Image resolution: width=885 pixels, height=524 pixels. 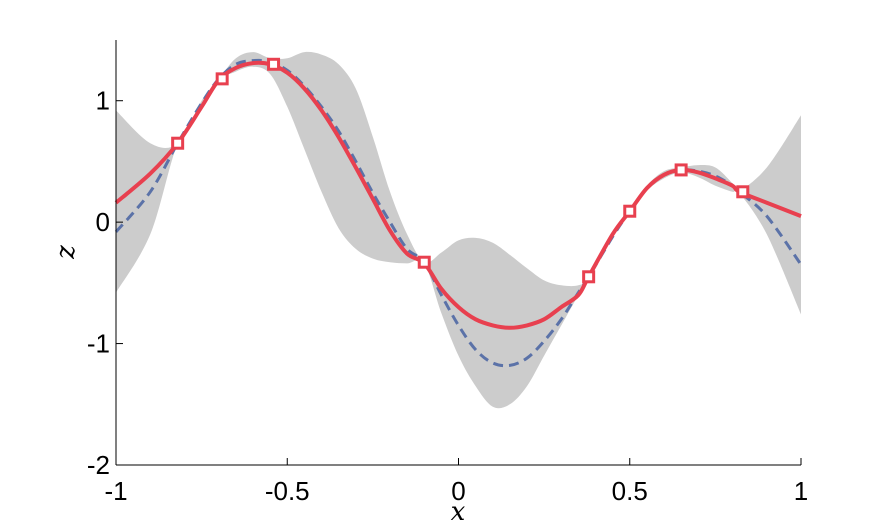 What do you see at coordinates (103, 101) in the screenshot?
I see `y-tick-label: 1` at bounding box center [103, 101].